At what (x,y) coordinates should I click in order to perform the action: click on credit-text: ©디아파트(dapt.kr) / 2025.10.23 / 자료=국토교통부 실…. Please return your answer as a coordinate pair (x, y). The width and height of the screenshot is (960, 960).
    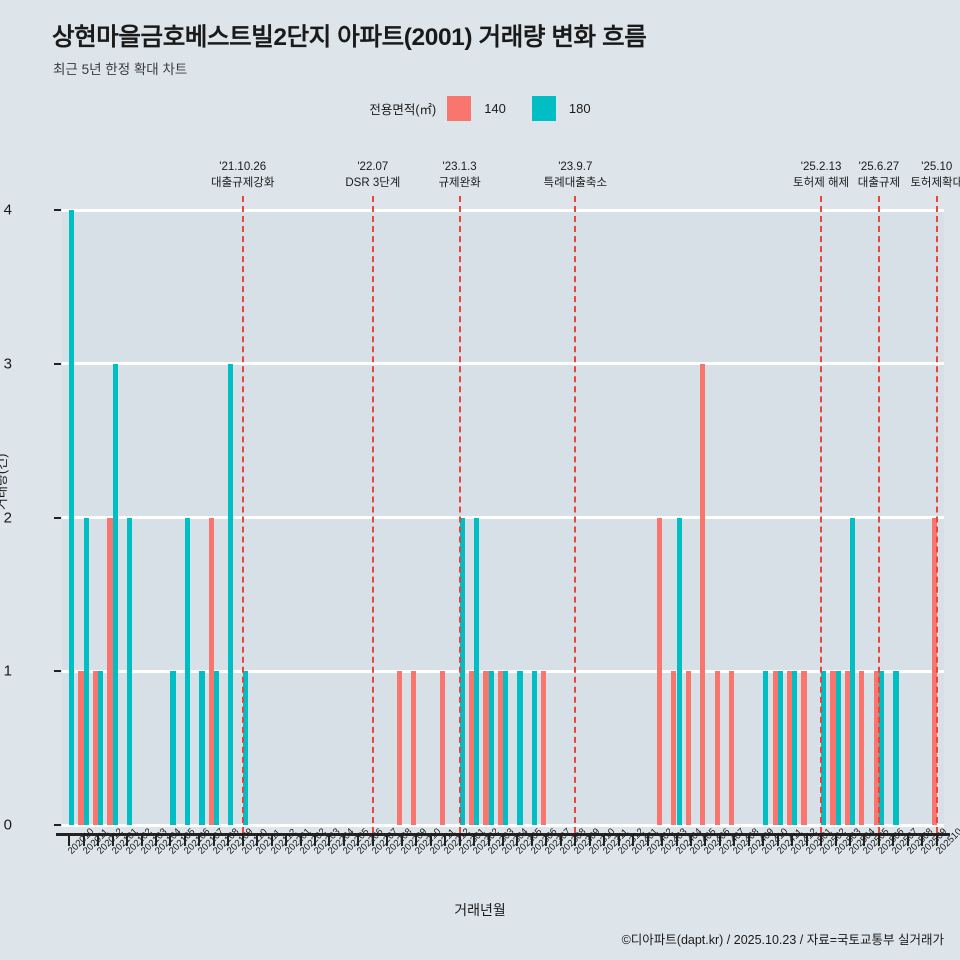
    Looking at the image, I should click on (782, 940).